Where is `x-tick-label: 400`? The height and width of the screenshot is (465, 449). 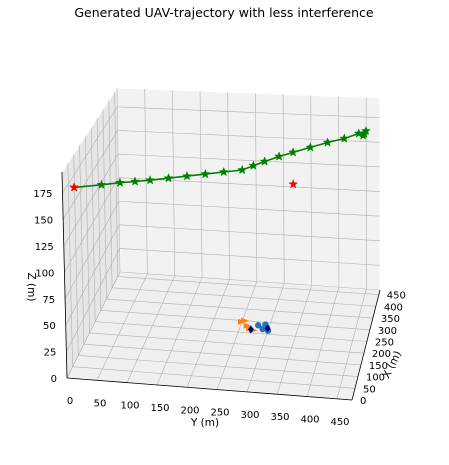
x-tick-label: 400 is located at coordinates (393, 307).